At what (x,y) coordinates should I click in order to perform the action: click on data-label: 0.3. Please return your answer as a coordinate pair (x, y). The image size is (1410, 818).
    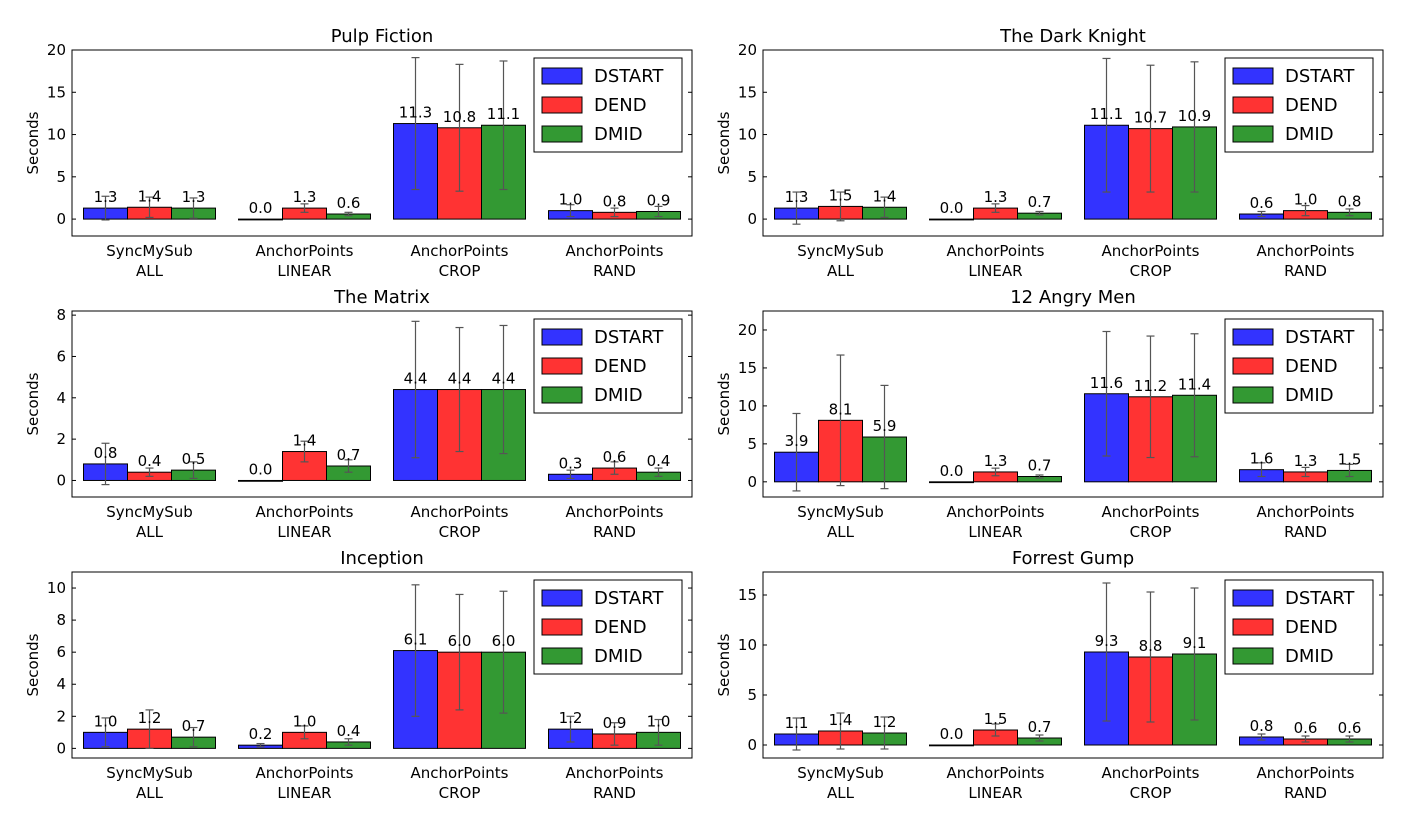
    Looking at the image, I should click on (571, 463).